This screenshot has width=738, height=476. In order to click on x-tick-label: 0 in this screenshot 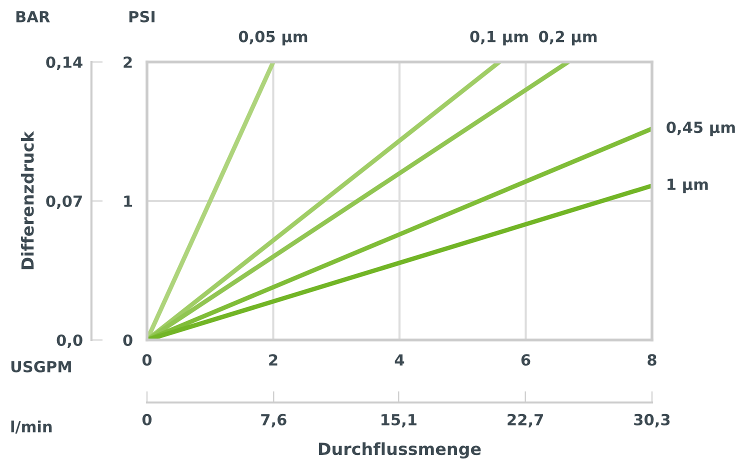, I will do `click(147, 360)`.